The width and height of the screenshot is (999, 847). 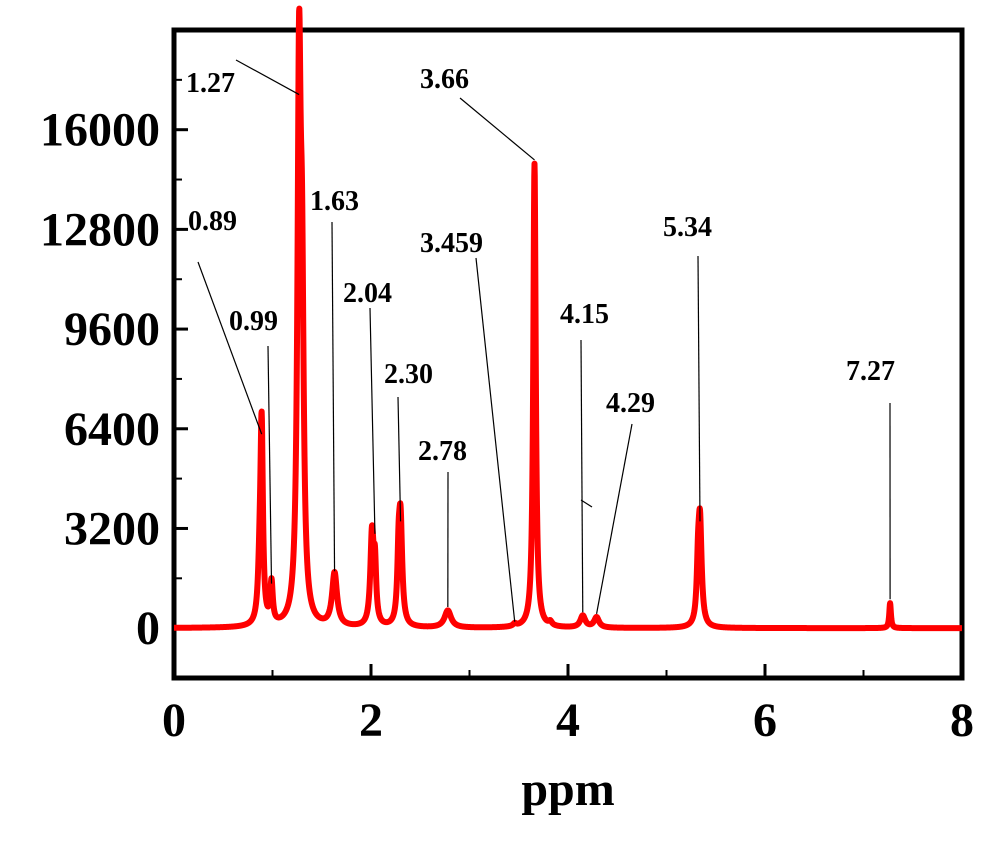 I want to click on x-tick-label: 0, so click(x=174, y=720).